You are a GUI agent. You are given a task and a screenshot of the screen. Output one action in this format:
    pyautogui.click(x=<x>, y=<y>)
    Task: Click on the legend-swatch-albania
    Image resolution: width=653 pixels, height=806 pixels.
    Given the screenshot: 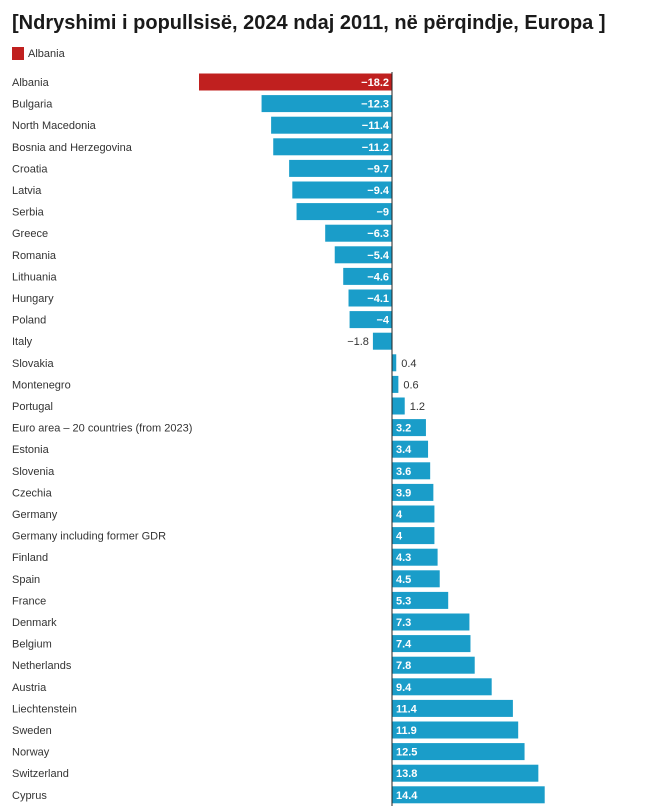 What is the action you would take?
    pyautogui.click(x=18, y=53)
    